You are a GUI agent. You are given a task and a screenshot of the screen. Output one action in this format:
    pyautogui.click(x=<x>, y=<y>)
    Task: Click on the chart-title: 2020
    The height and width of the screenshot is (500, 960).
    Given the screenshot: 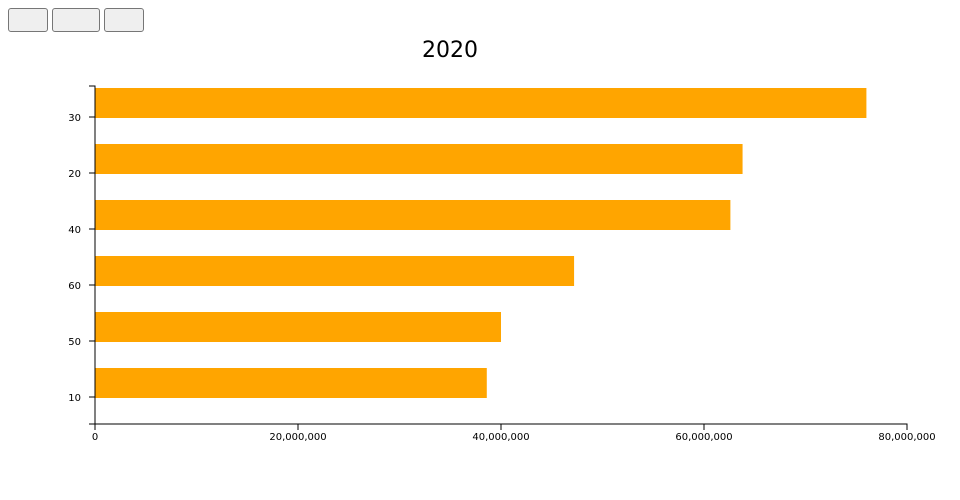 What is the action you would take?
    pyautogui.click(x=450, y=50)
    